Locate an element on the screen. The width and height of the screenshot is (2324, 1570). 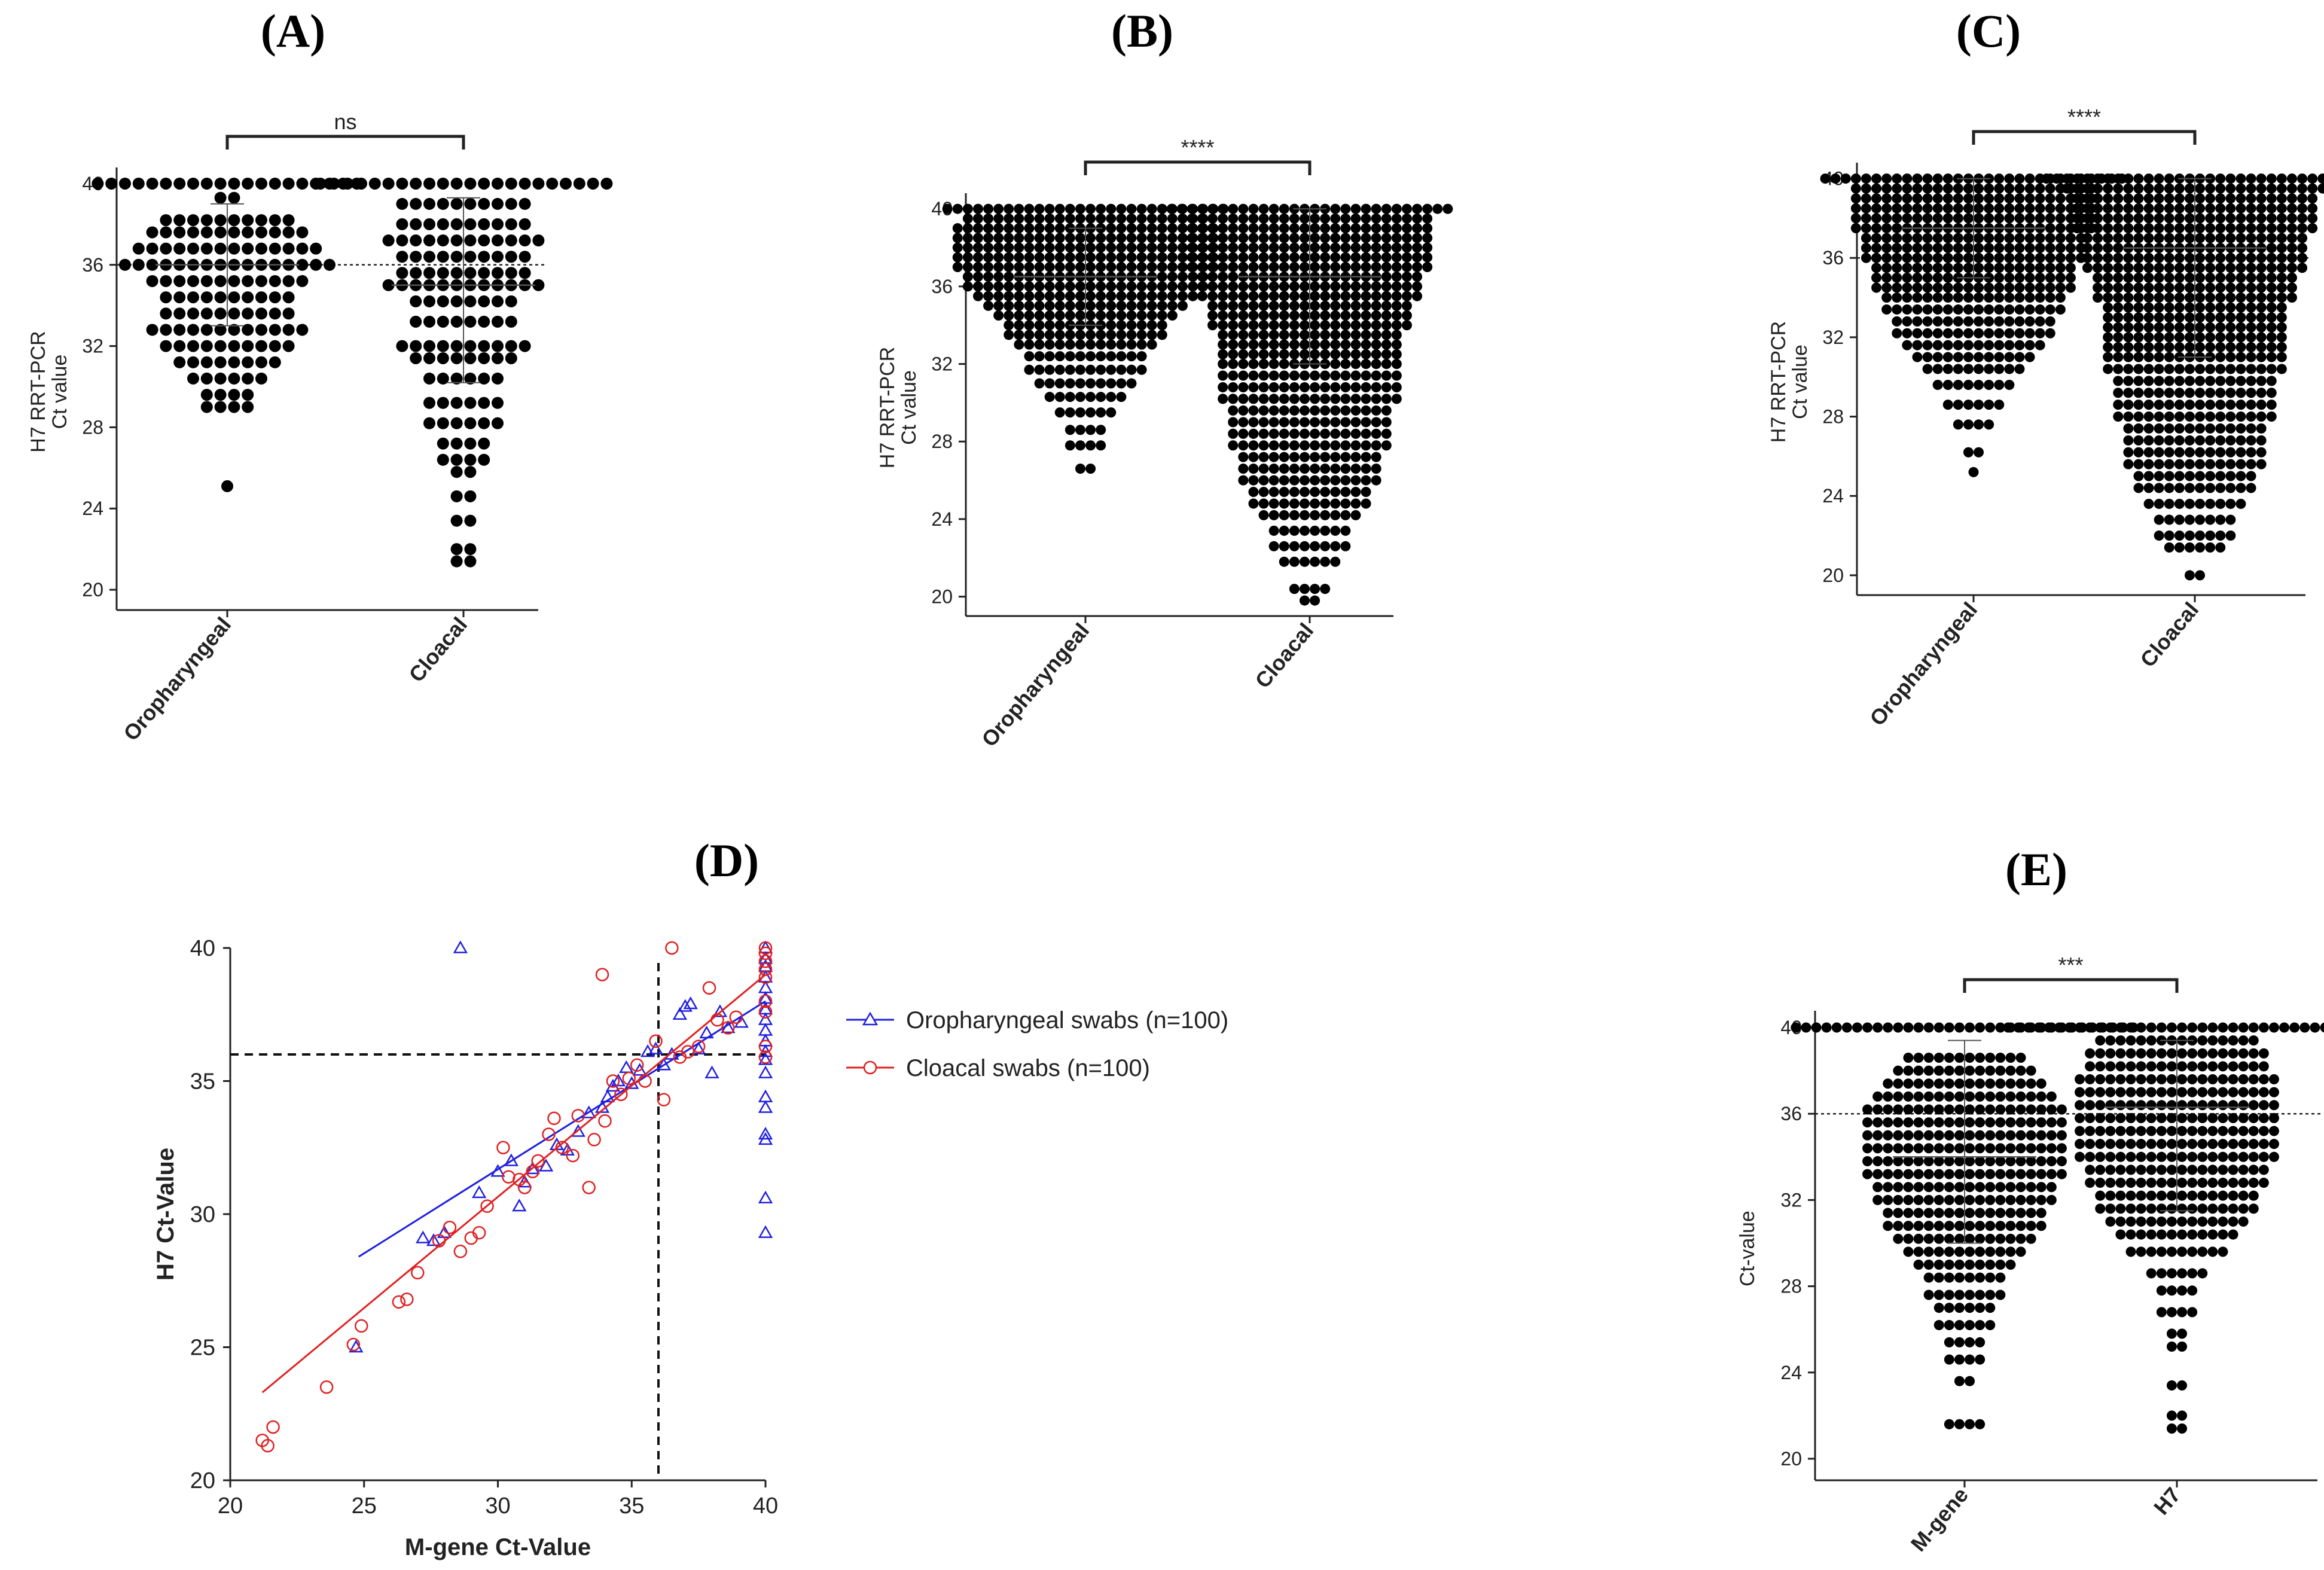
y-axis-title: Ct value is located at coordinates (1800, 382).